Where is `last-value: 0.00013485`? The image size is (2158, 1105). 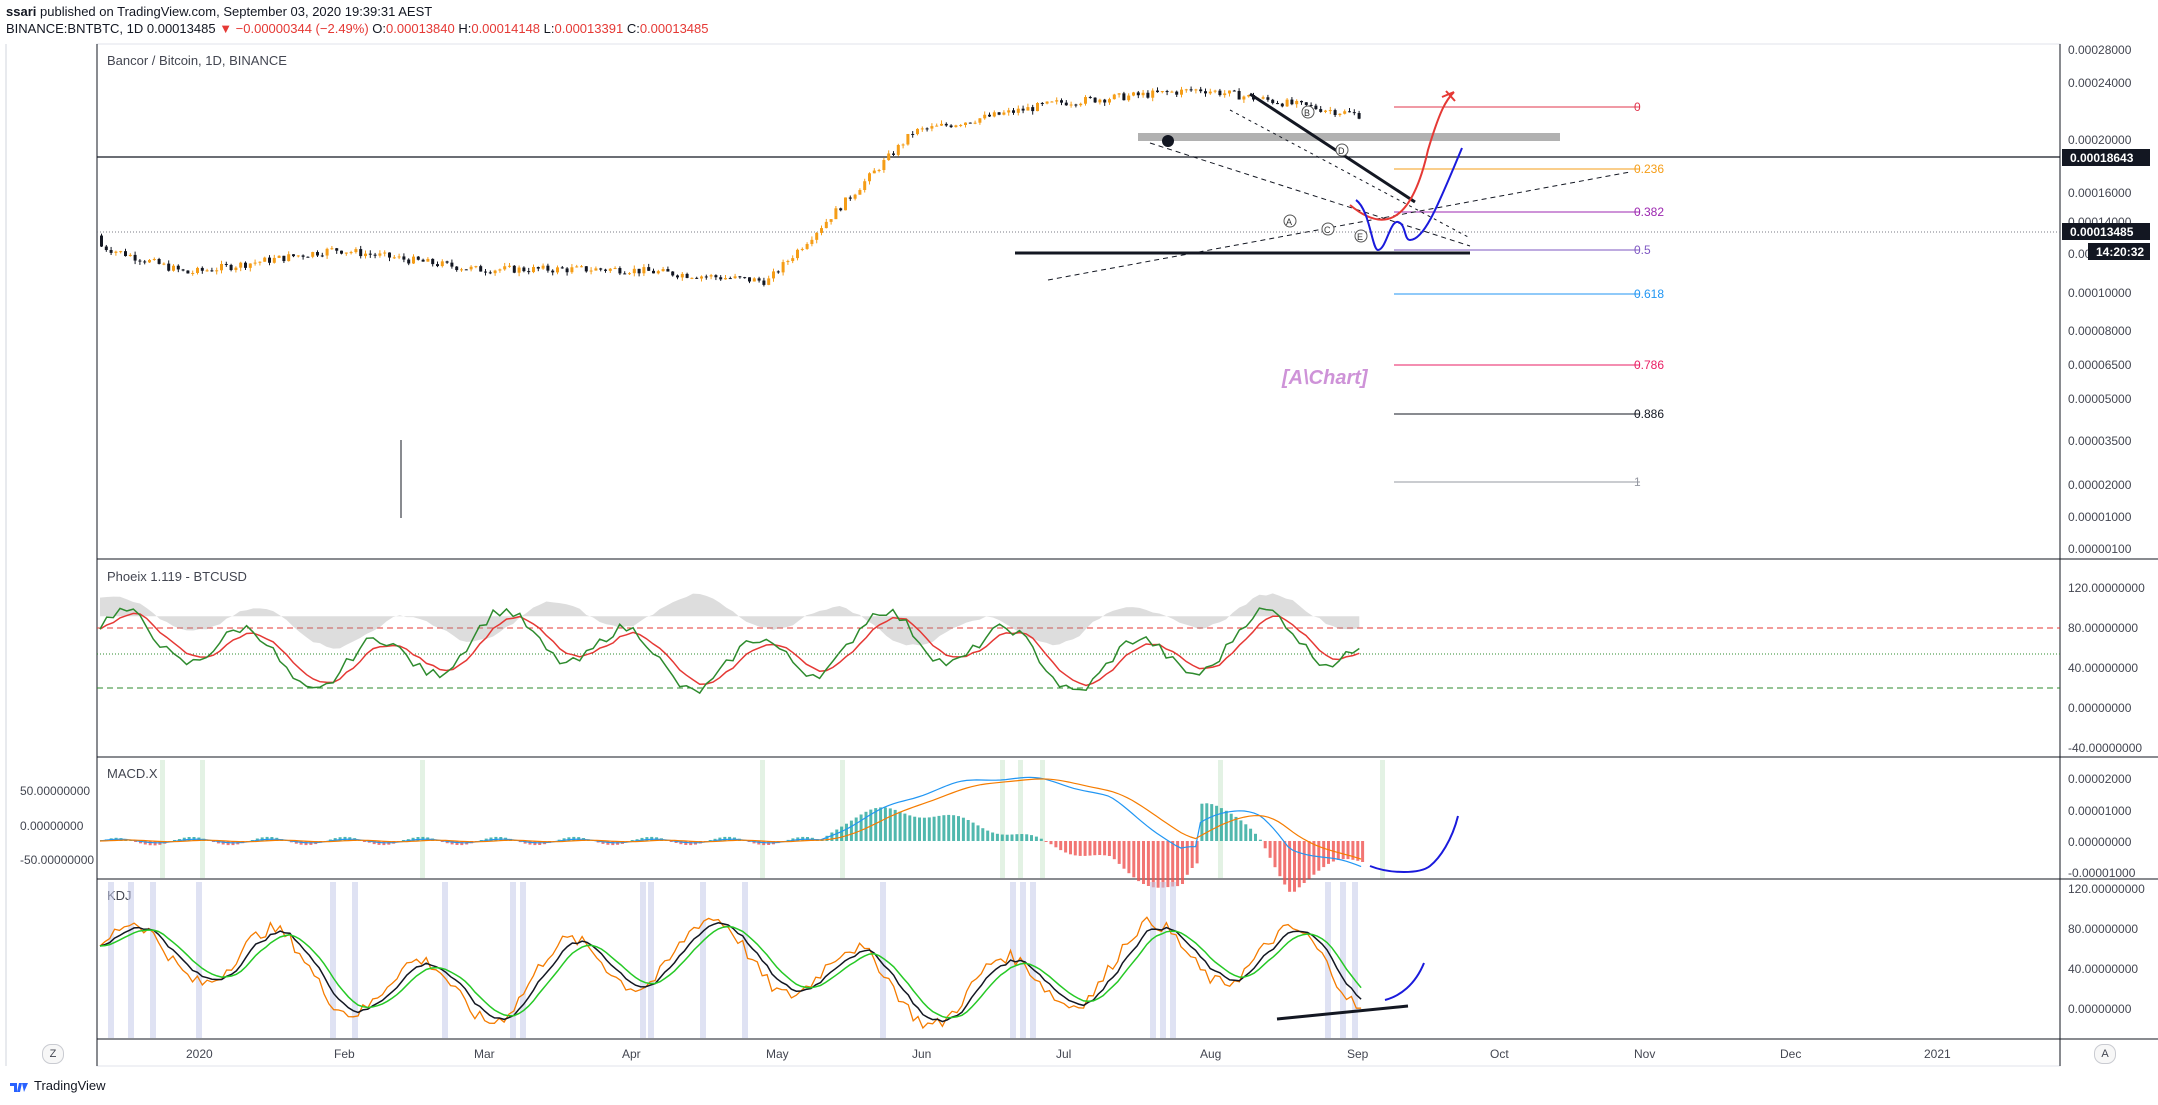 last-value: 0.00013485 is located at coordinates (181, 28).